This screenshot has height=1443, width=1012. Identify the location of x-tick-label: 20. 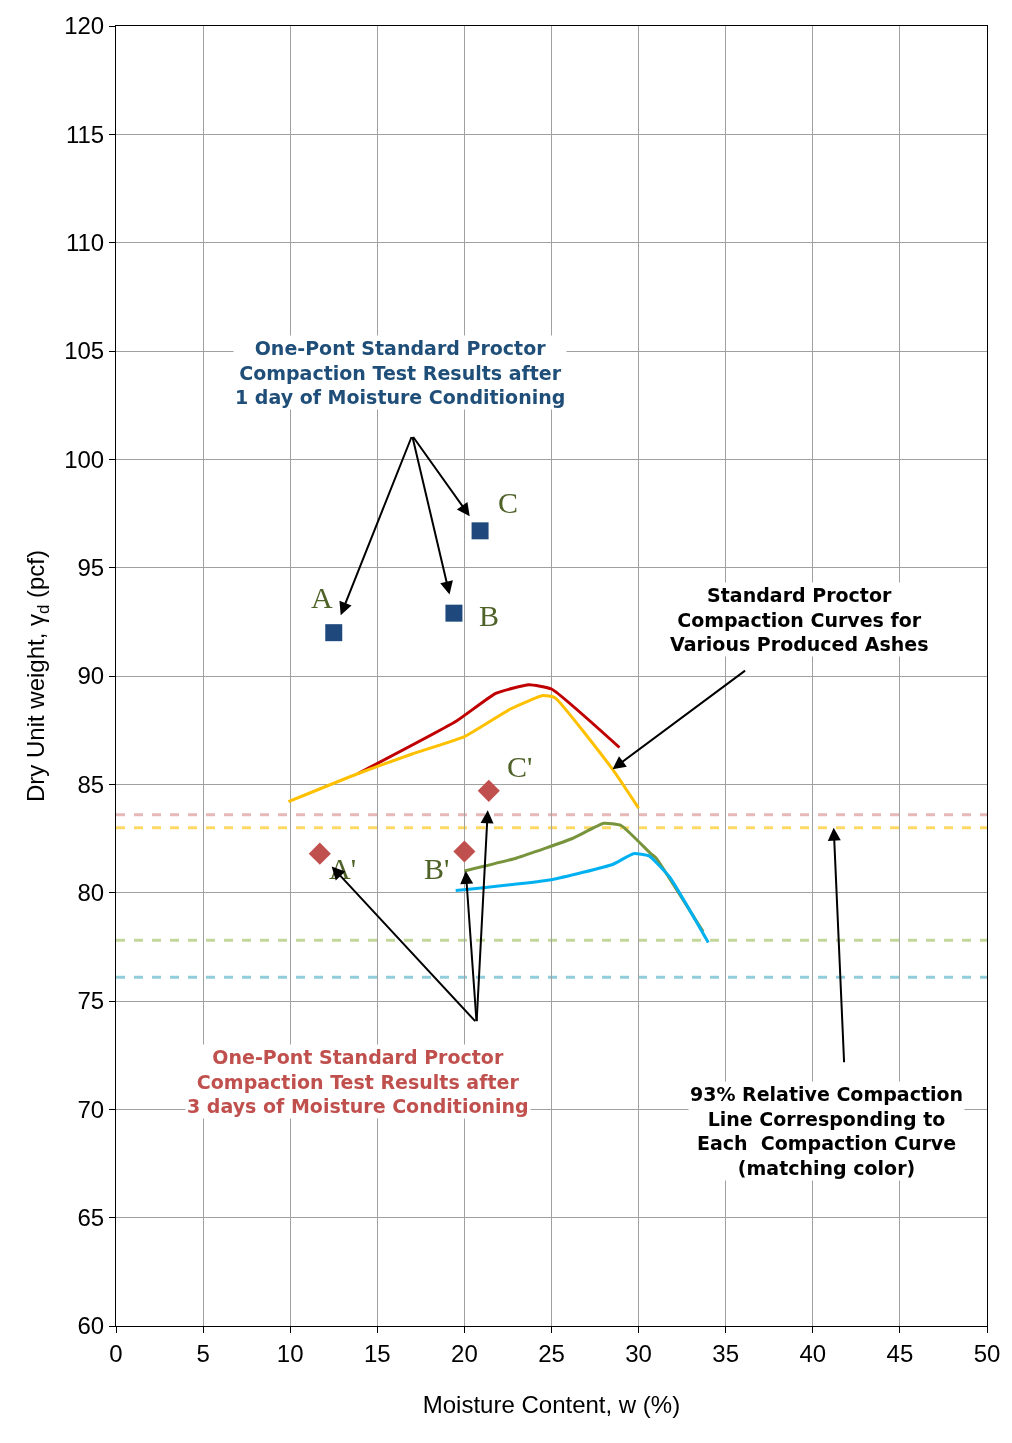
(464, 1353).